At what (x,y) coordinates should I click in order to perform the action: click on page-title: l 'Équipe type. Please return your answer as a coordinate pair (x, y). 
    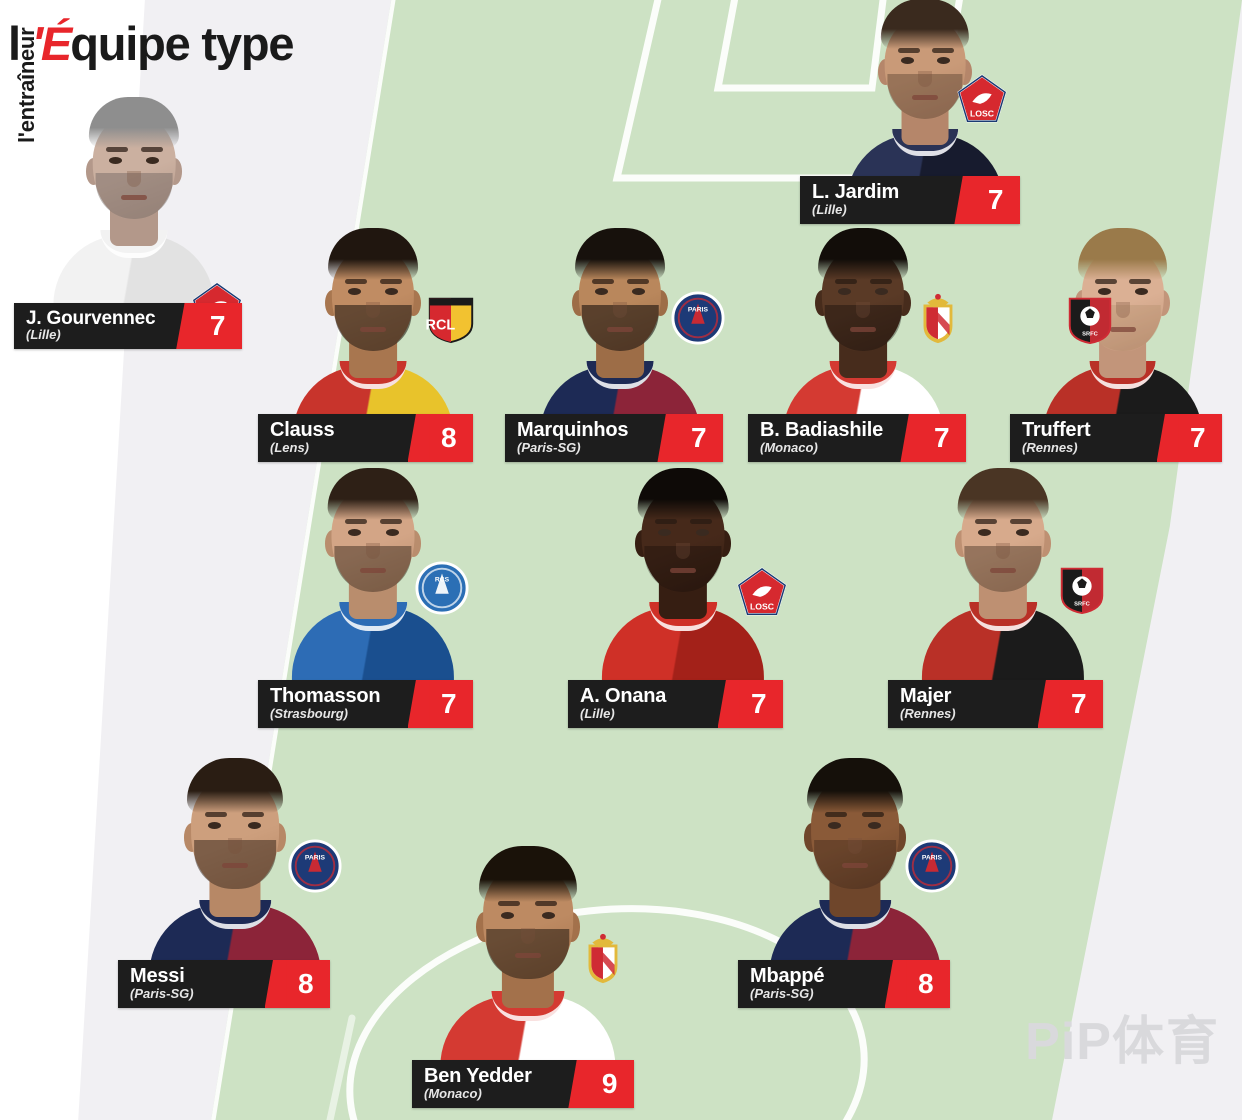
    Looking at the image, I should click on (151, 43).